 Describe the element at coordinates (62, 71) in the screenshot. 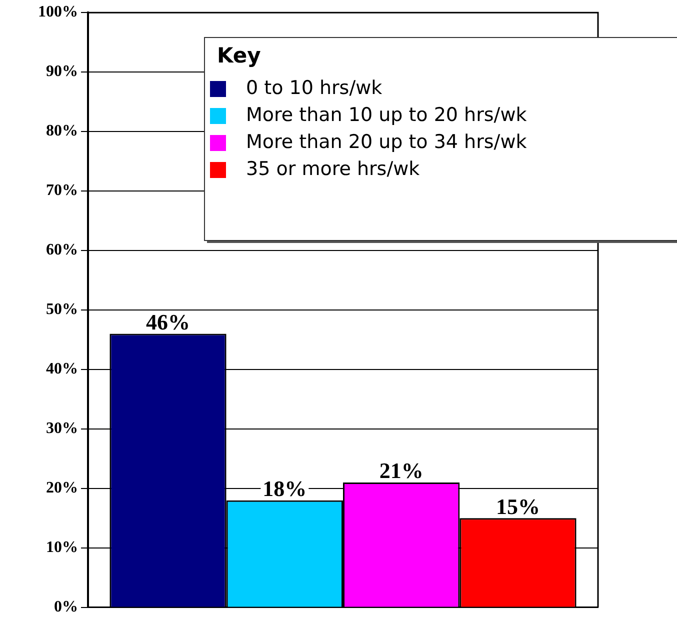

I see `y-tick-label: 90%` at that location.